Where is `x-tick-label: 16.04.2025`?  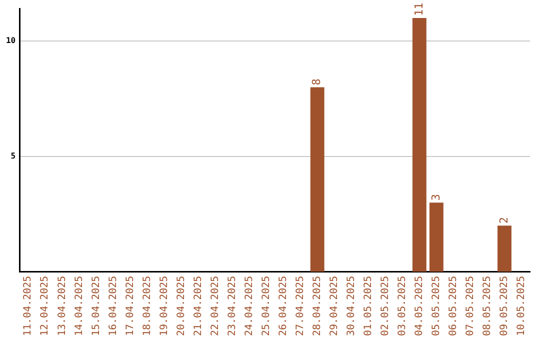 x-tick-label: 16.04.2025 is located at coordinates (113, 306).